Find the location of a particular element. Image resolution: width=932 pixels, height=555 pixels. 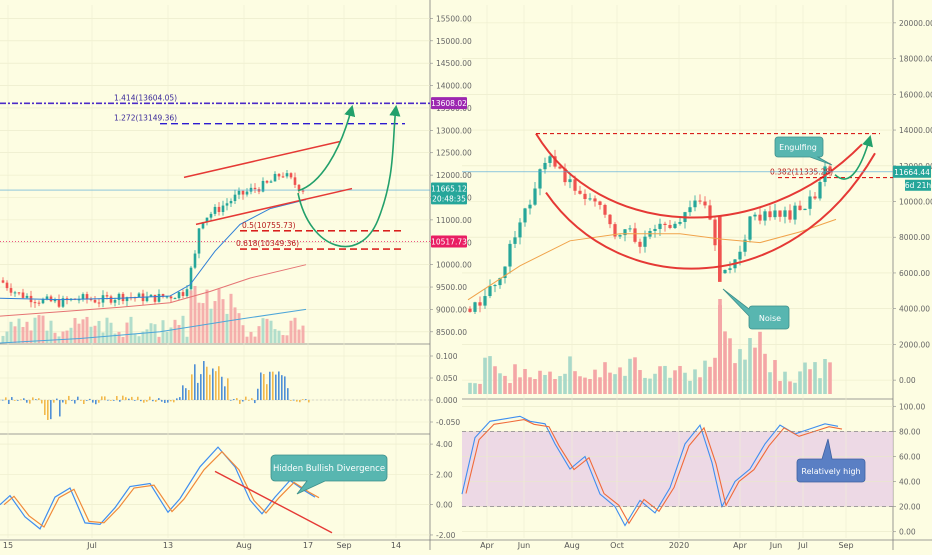

price-badge-label: 20:48:35 is located at coordinates (449, 198).